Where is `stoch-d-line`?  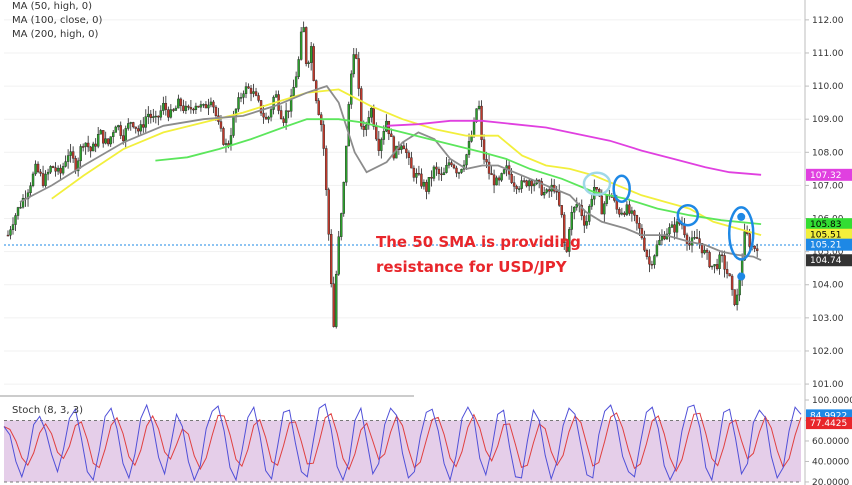
stoch-d-line is located at coordinates (402, 442).